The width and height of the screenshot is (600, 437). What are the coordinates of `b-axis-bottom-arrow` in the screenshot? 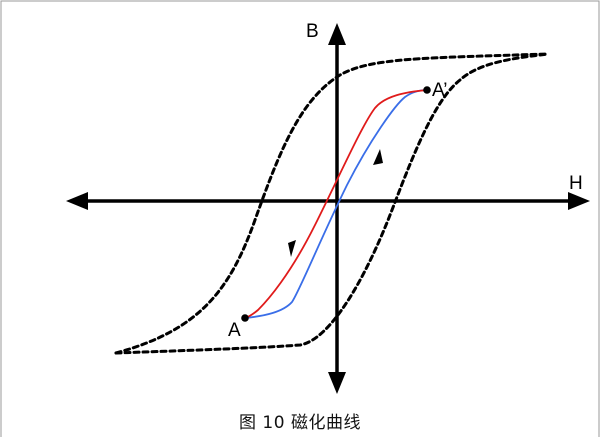 It's located at (337, 383).